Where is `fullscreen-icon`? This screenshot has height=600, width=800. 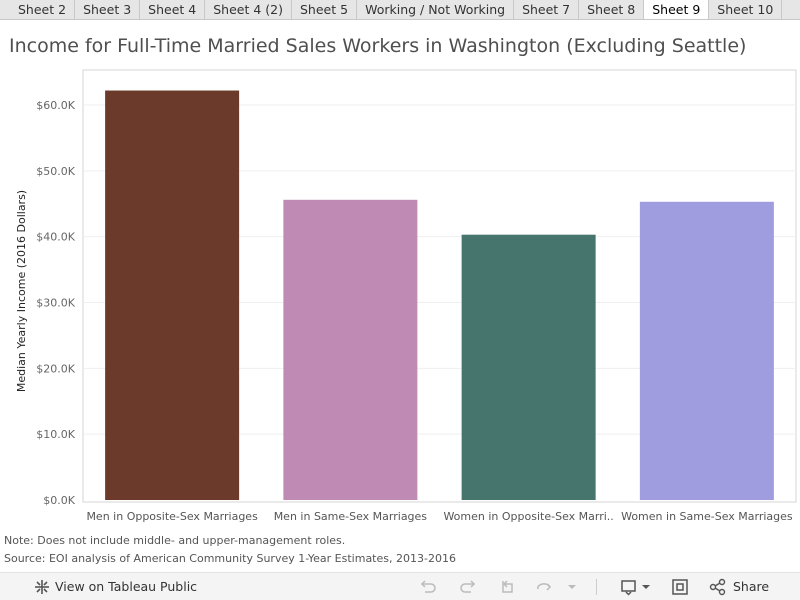
fullscreen-icon is located at coordinates (680, 587).